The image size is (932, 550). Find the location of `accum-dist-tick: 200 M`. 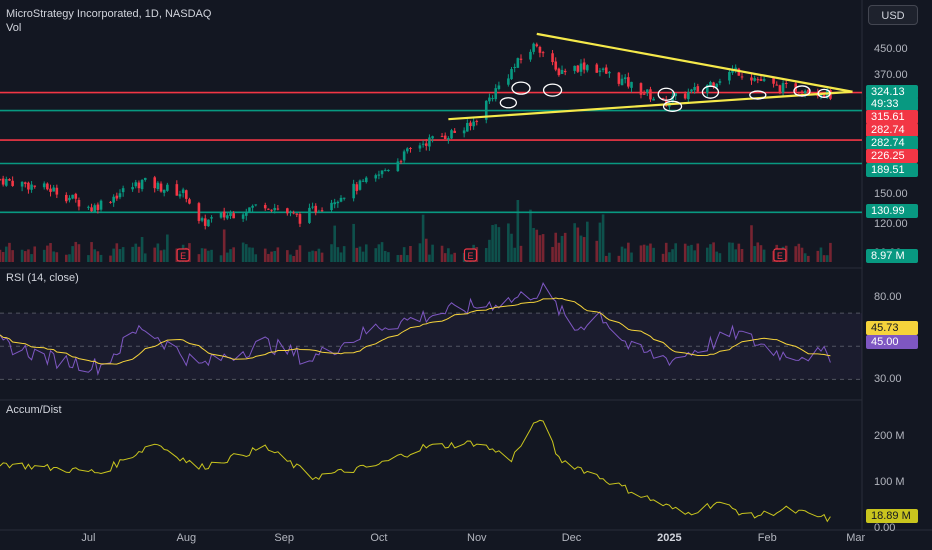

accum-dist-tick: 200 M is located at coordinates (889, 435).